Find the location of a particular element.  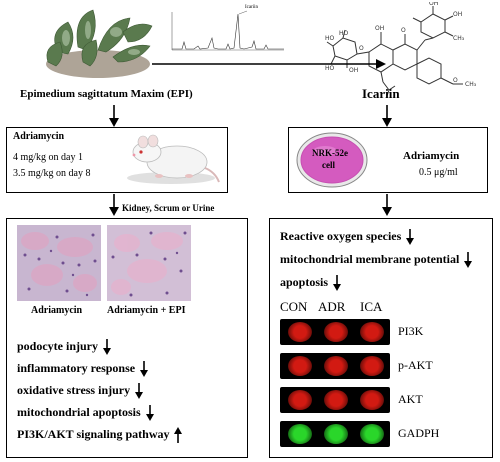

histology-label-adriamycin: Adriamycin is located at coordinates (57, 310).